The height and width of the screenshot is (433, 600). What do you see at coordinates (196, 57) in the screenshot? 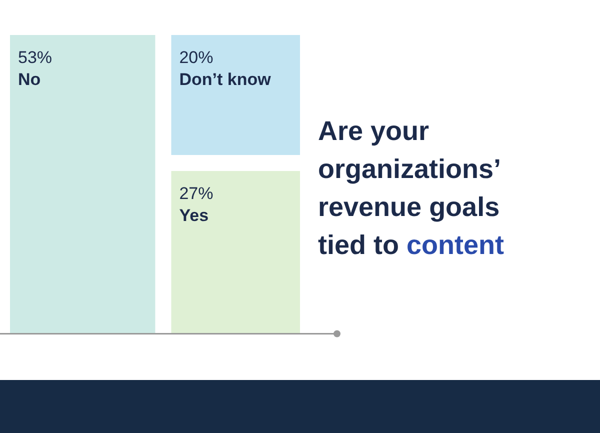
I see `data-label: 20%` at bounding box center [196, 57].